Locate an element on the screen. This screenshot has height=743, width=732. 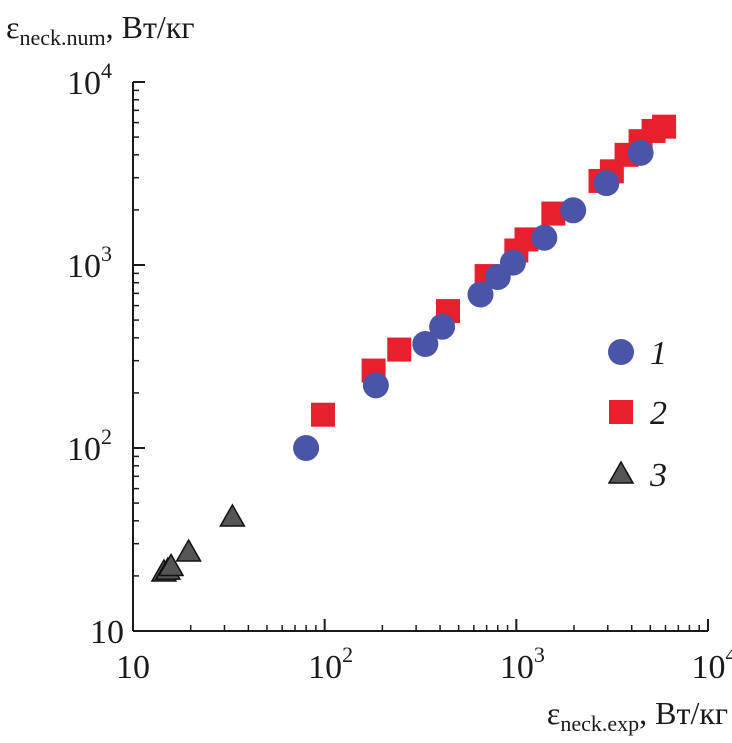
x-tick-label: 10 is located at coordinates (133, 667).